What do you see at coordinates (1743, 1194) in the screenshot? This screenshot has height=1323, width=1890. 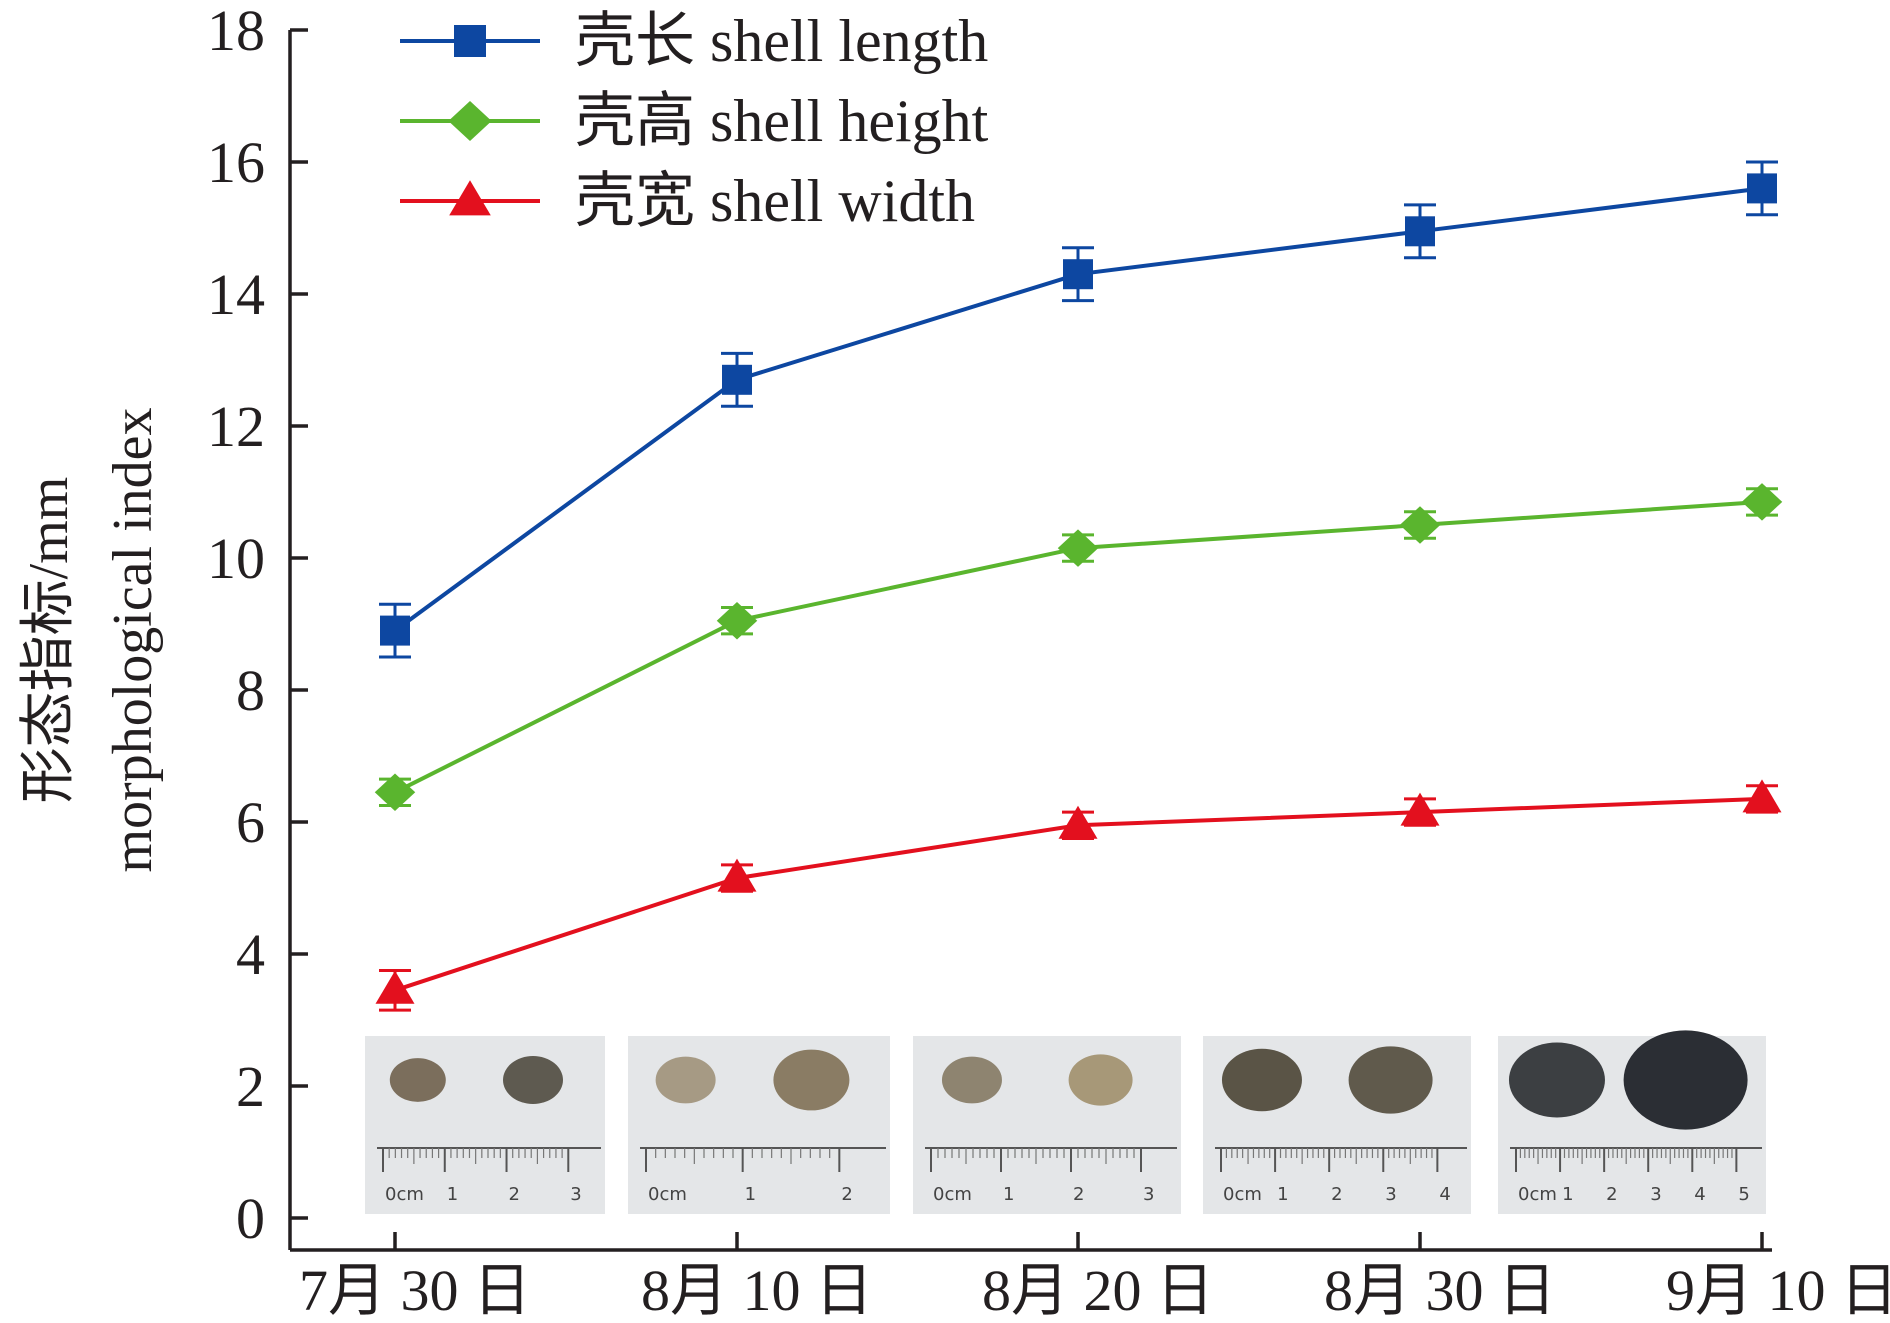 I see `ruler-label: 5` at bounding box center [1743, 1194].